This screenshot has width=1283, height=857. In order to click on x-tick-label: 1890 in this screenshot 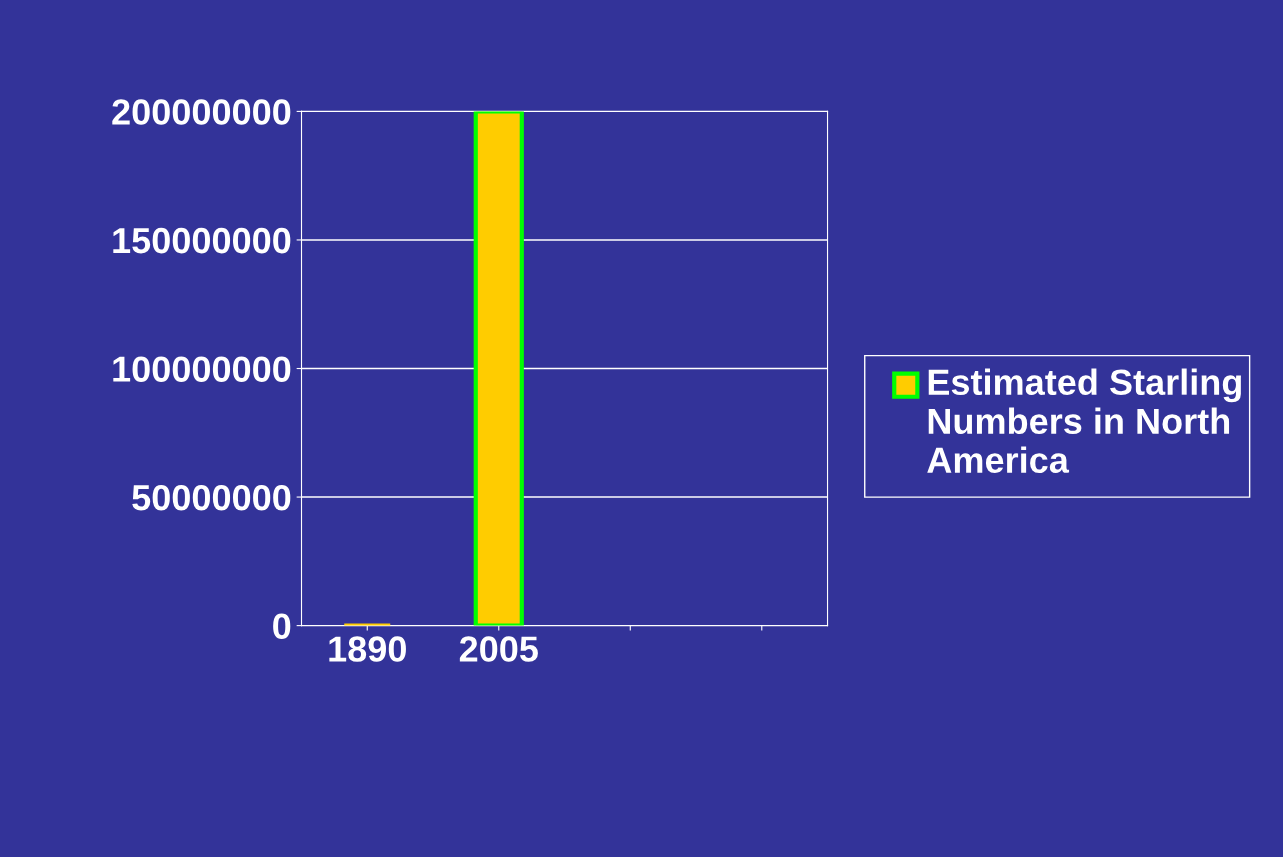, I will do `click(367, 649)`.